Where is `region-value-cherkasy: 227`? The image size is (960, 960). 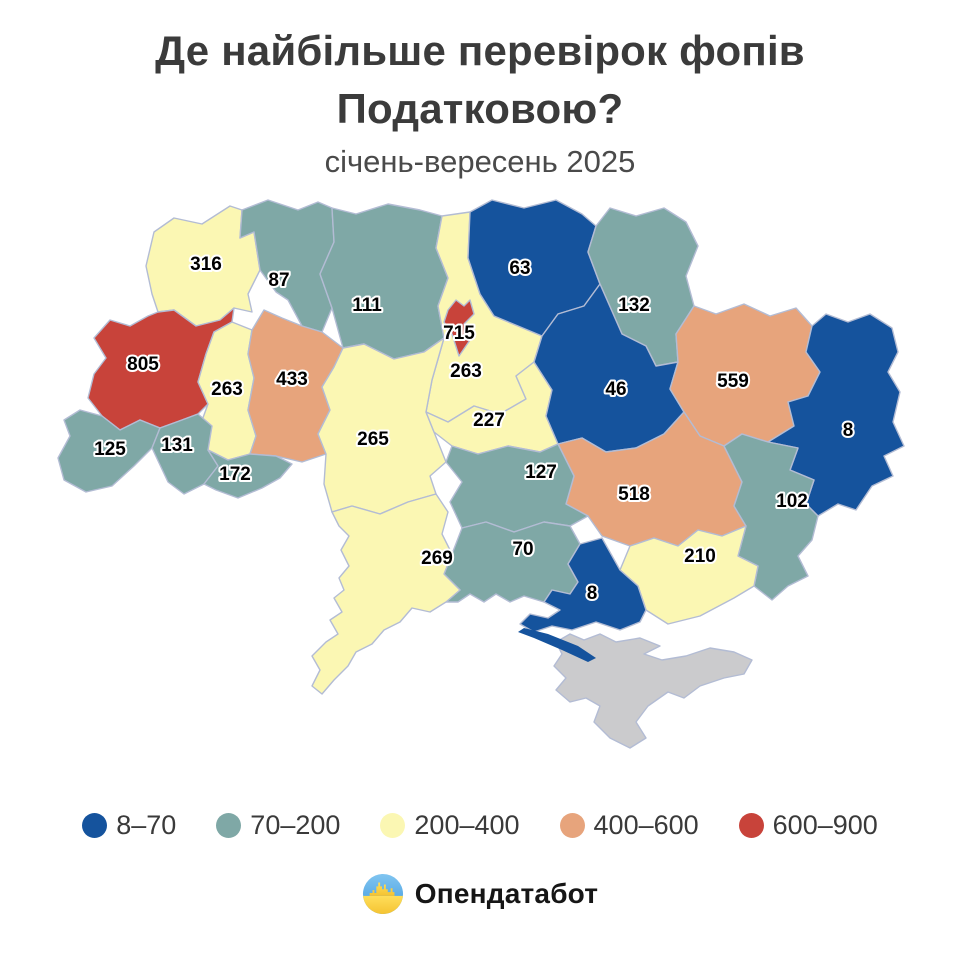
region-value-cherkasy: 227 is located at coordinates (489, 420).